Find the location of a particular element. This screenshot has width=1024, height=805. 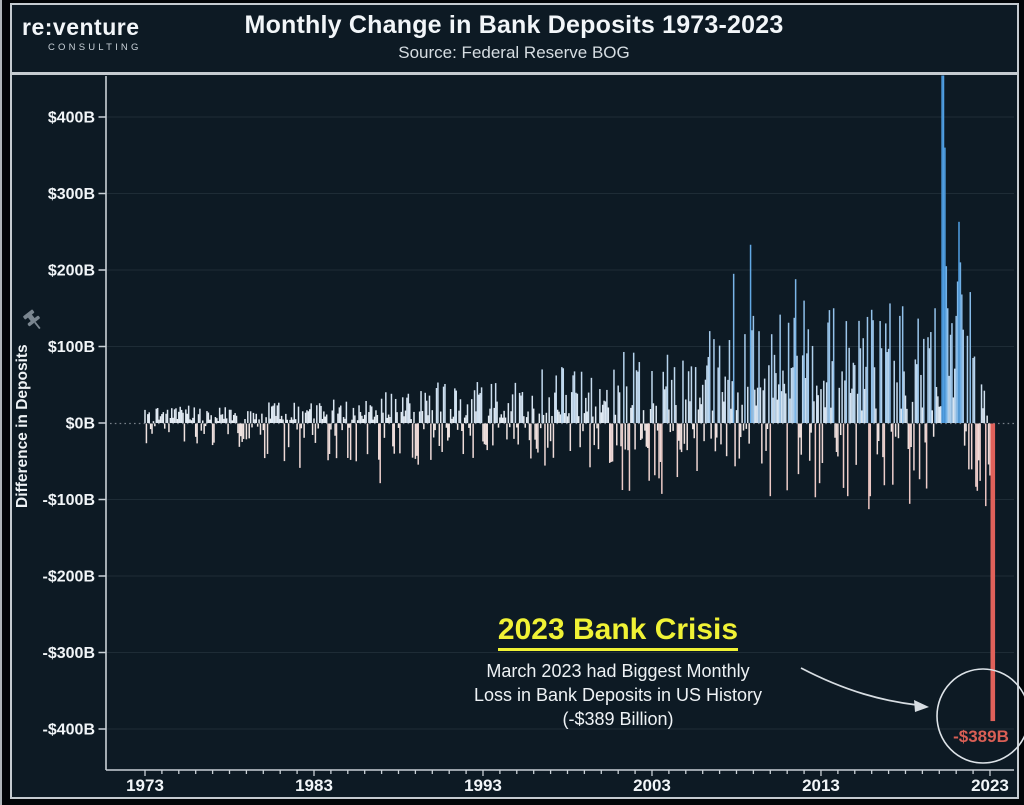

y-tick-label: -$300B is located at coordinates (69, 653).